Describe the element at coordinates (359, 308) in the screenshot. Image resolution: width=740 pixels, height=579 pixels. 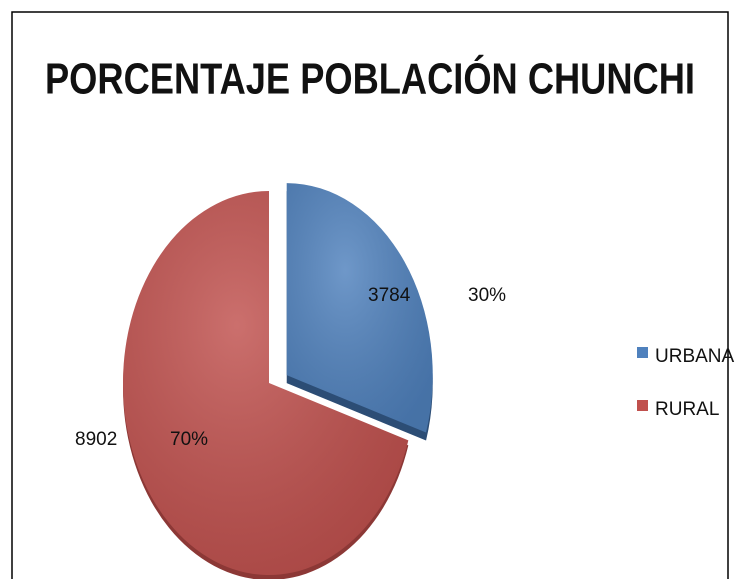
I see `slice-shade` at that location.